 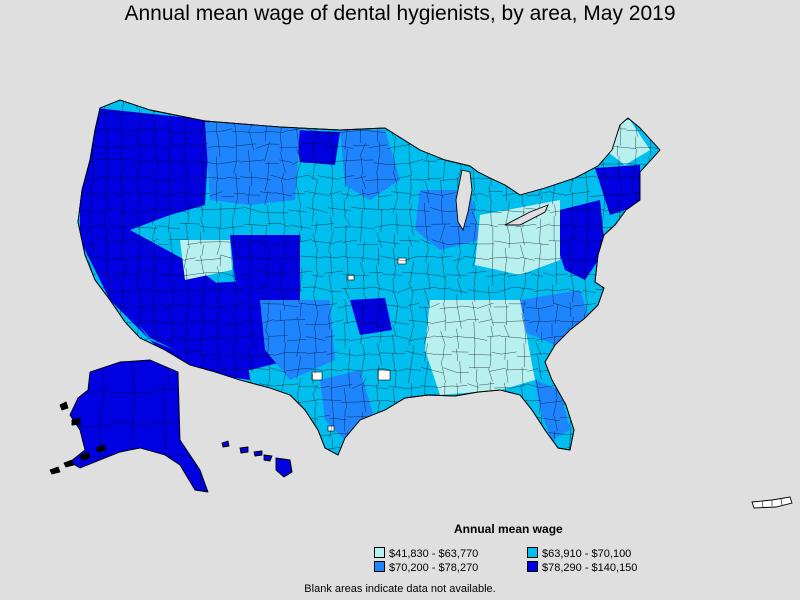 I want to click on legend-label-3: $70,200 - $78,270, so click(x=434, y=568).